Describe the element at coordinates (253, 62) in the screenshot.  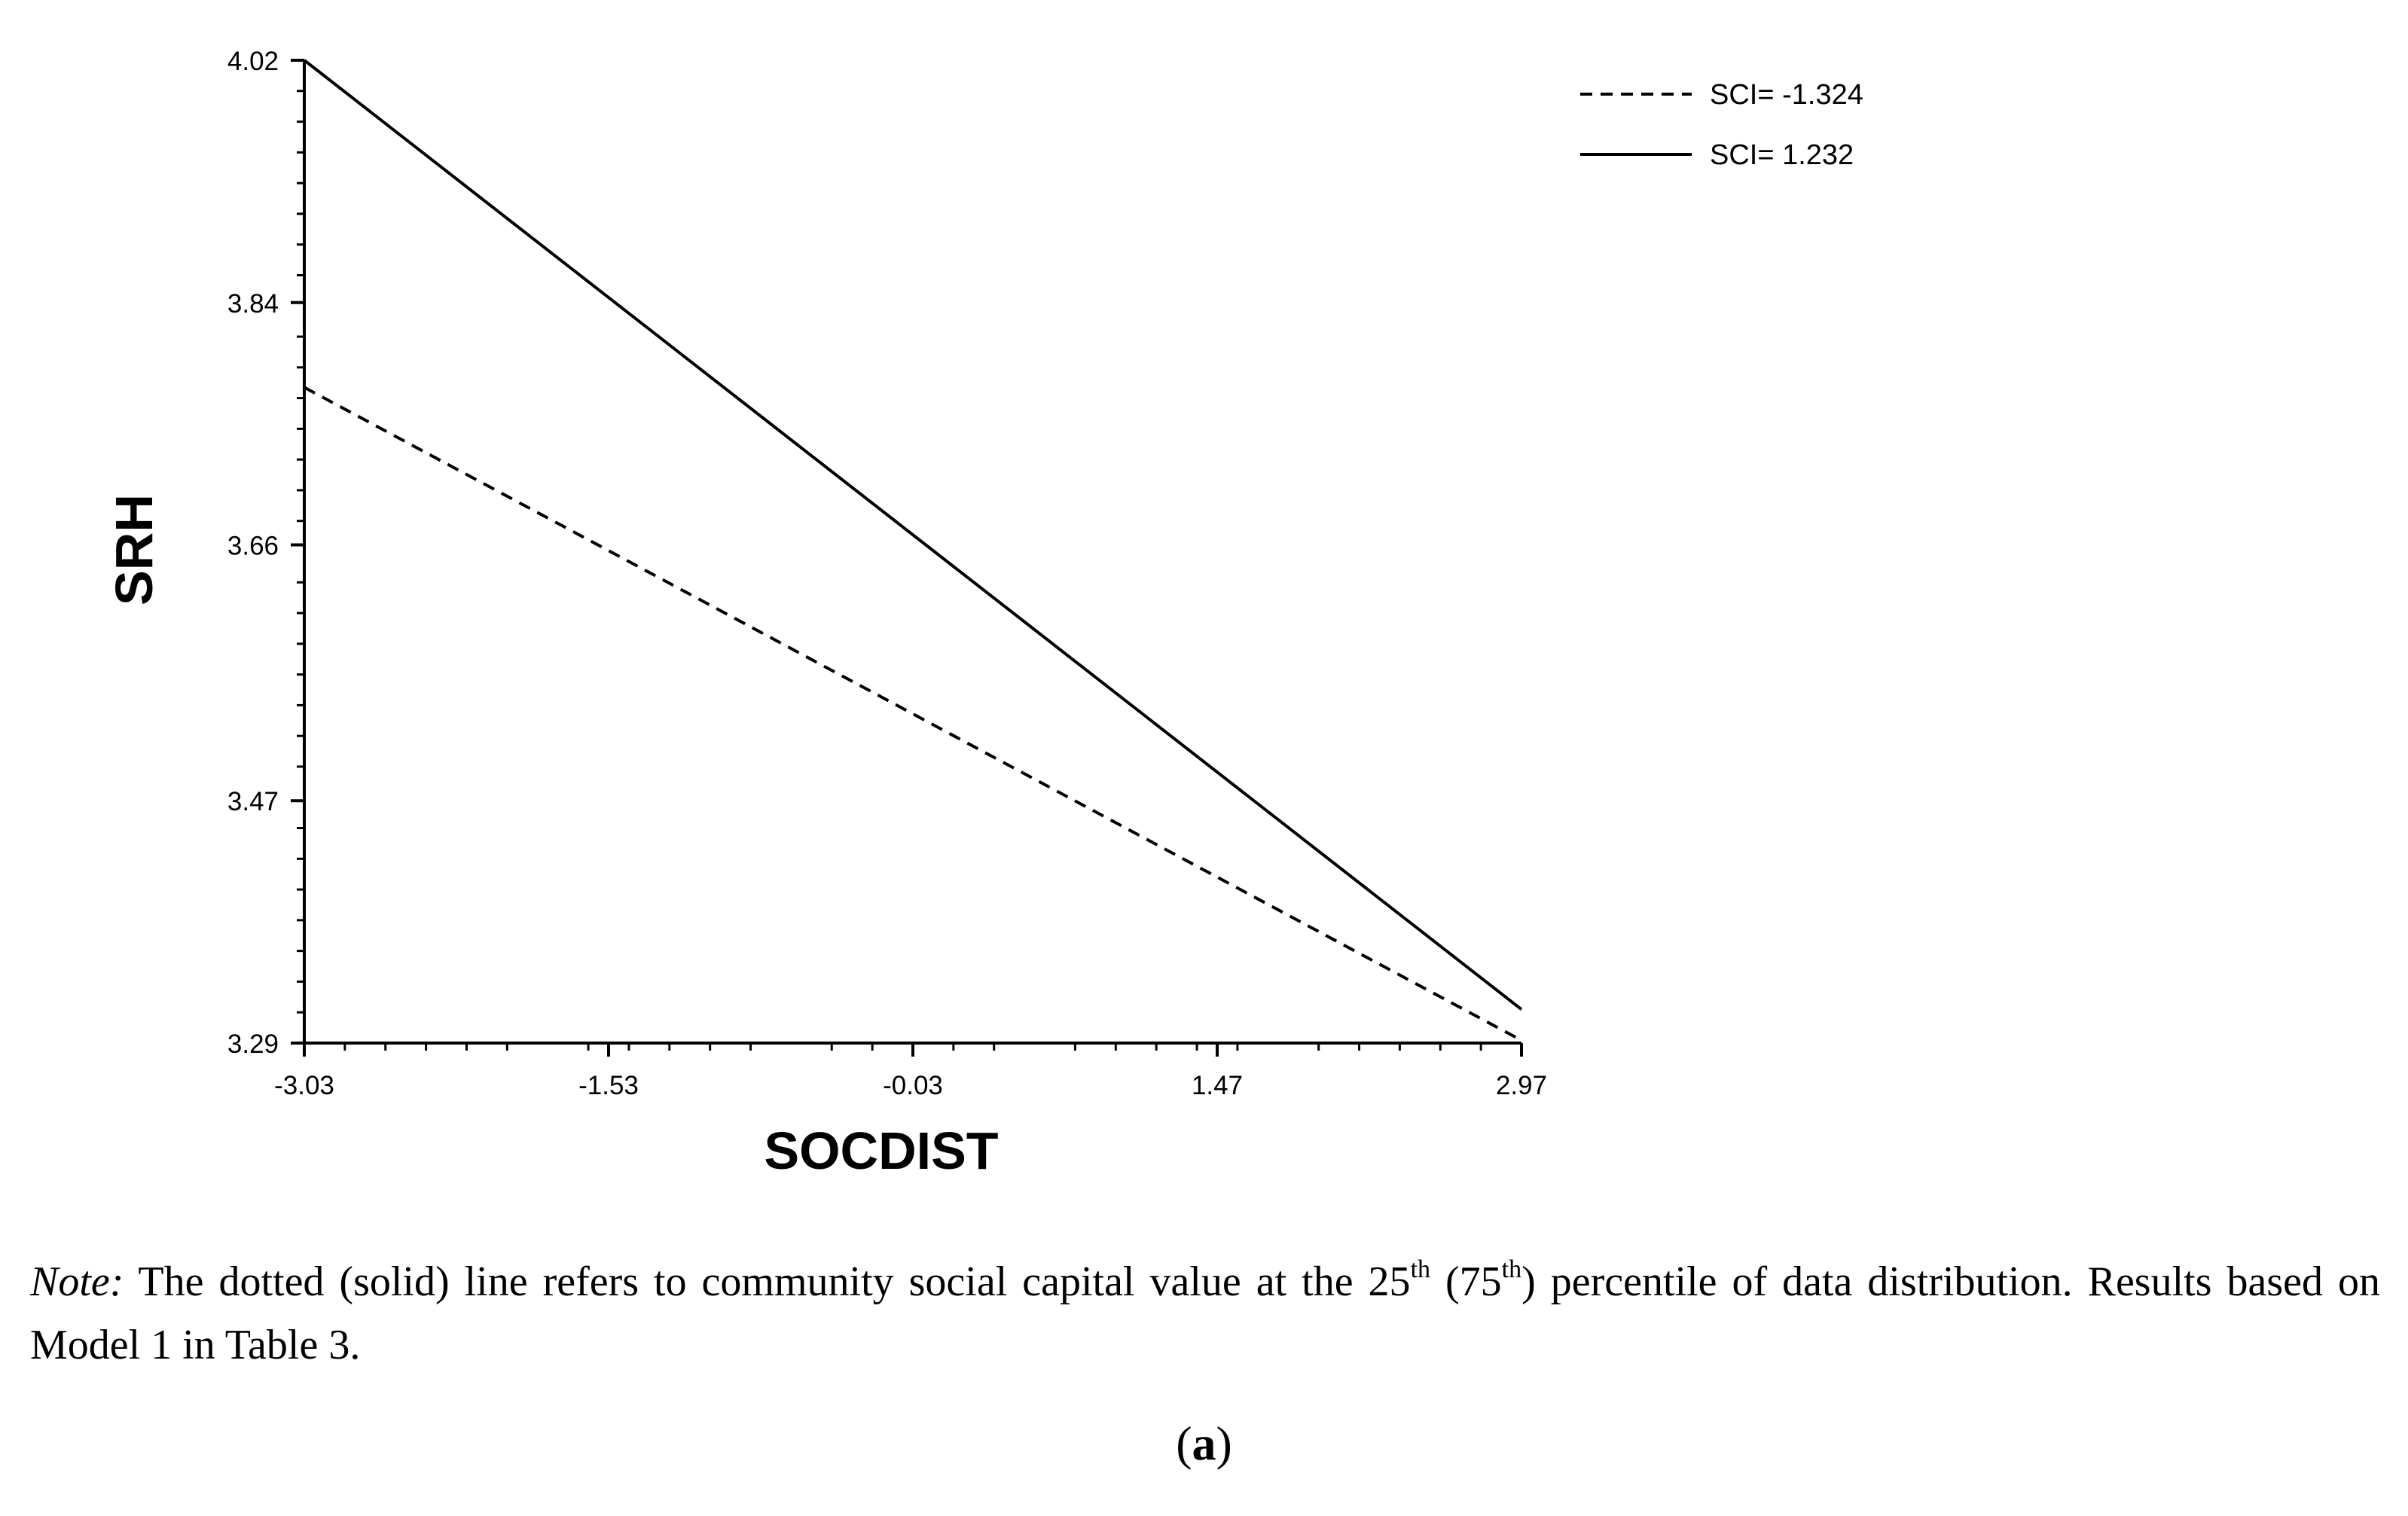
I see `y-tick-label: 4.02` at that location.